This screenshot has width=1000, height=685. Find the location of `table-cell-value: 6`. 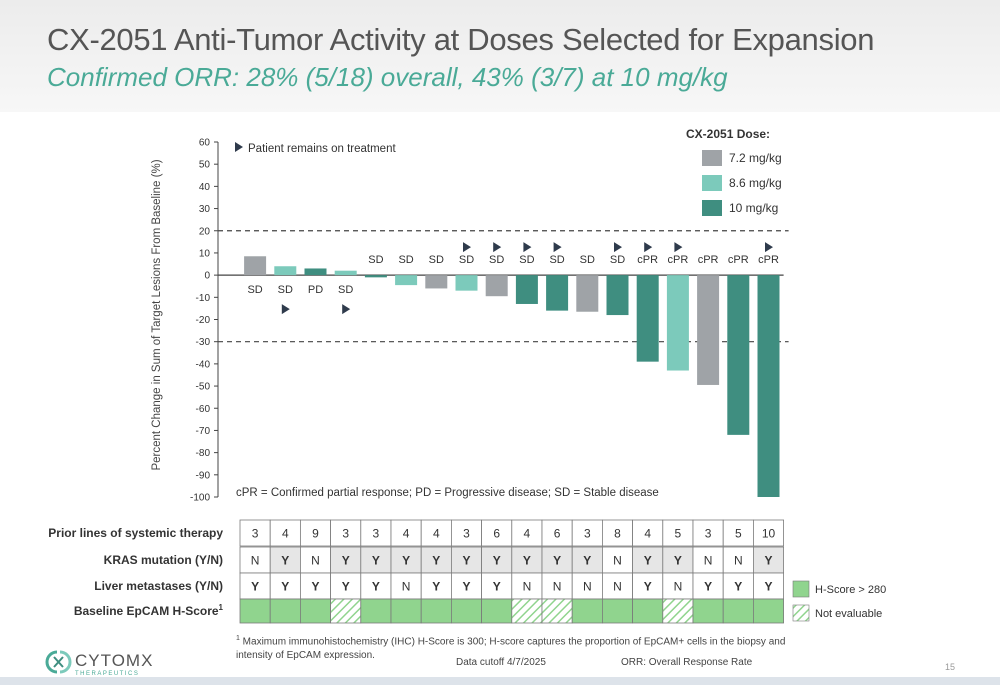

table-cell-value: 6 is located at coordinates (557, 534).